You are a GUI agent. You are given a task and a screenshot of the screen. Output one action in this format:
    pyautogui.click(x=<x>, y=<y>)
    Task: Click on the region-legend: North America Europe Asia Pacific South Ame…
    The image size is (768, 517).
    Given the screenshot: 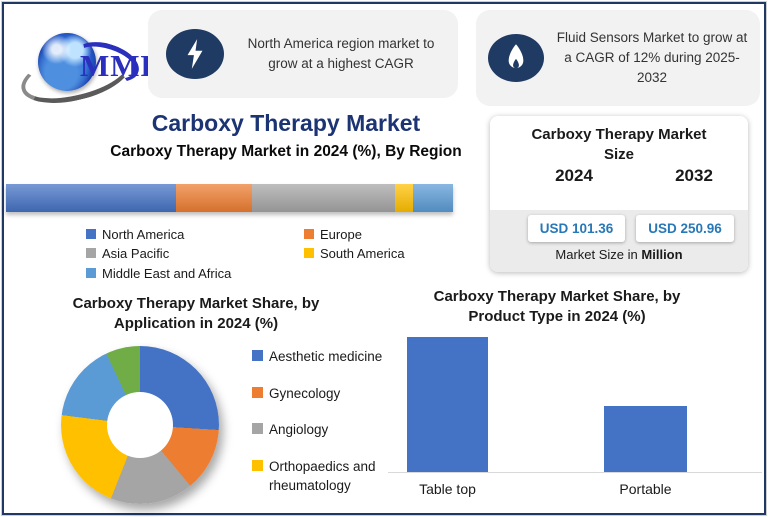 What is the action you would take?
    pyautogui.click(x=256, y=254)
    